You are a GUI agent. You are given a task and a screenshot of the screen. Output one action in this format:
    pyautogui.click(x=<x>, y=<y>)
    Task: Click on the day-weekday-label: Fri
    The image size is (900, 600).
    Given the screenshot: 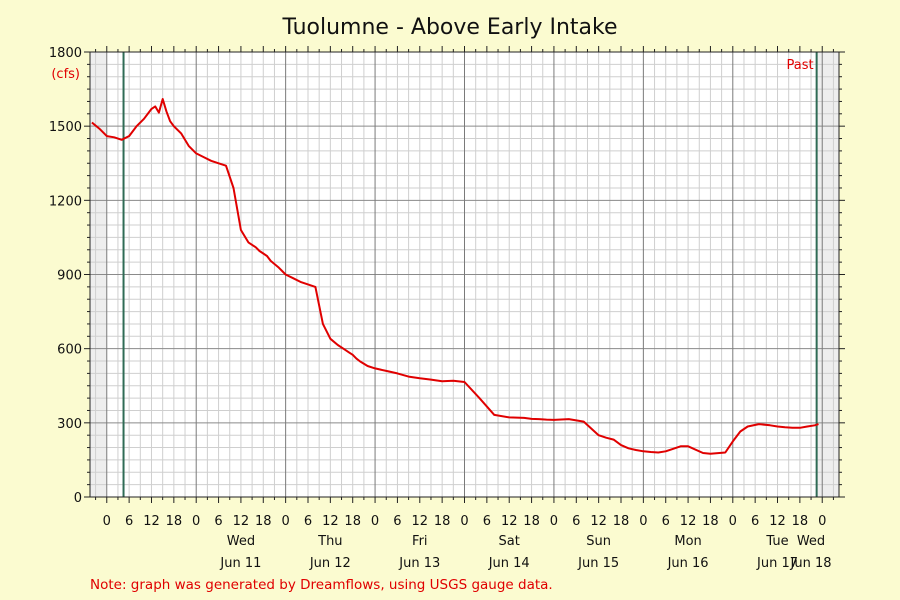 What is the action you would take?
    pyautogui.click(x=420, y=541)
    